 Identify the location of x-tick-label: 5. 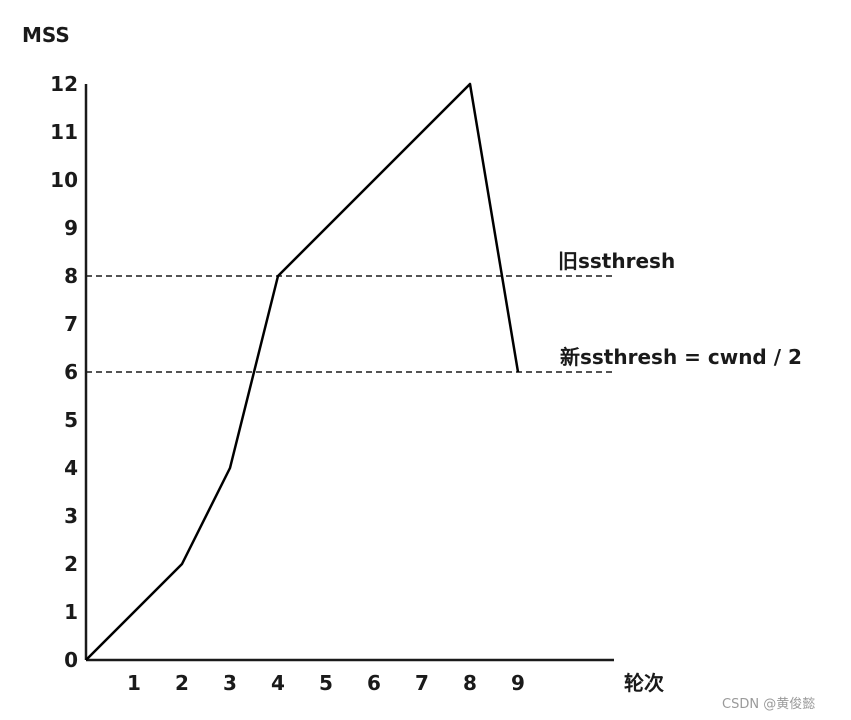
(326, 683).